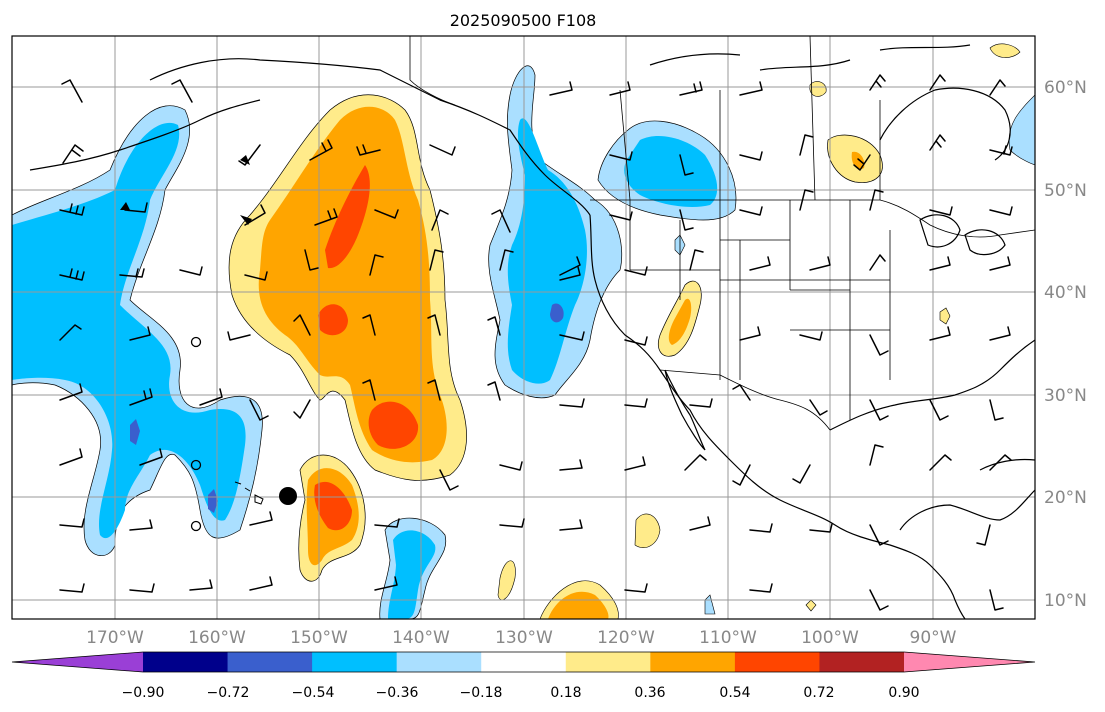 The image size is (1105, 712). Describe the element at coordinates (734, 693) in the screenshot. I see `colorbar-tick-label: 0.54` at that location.